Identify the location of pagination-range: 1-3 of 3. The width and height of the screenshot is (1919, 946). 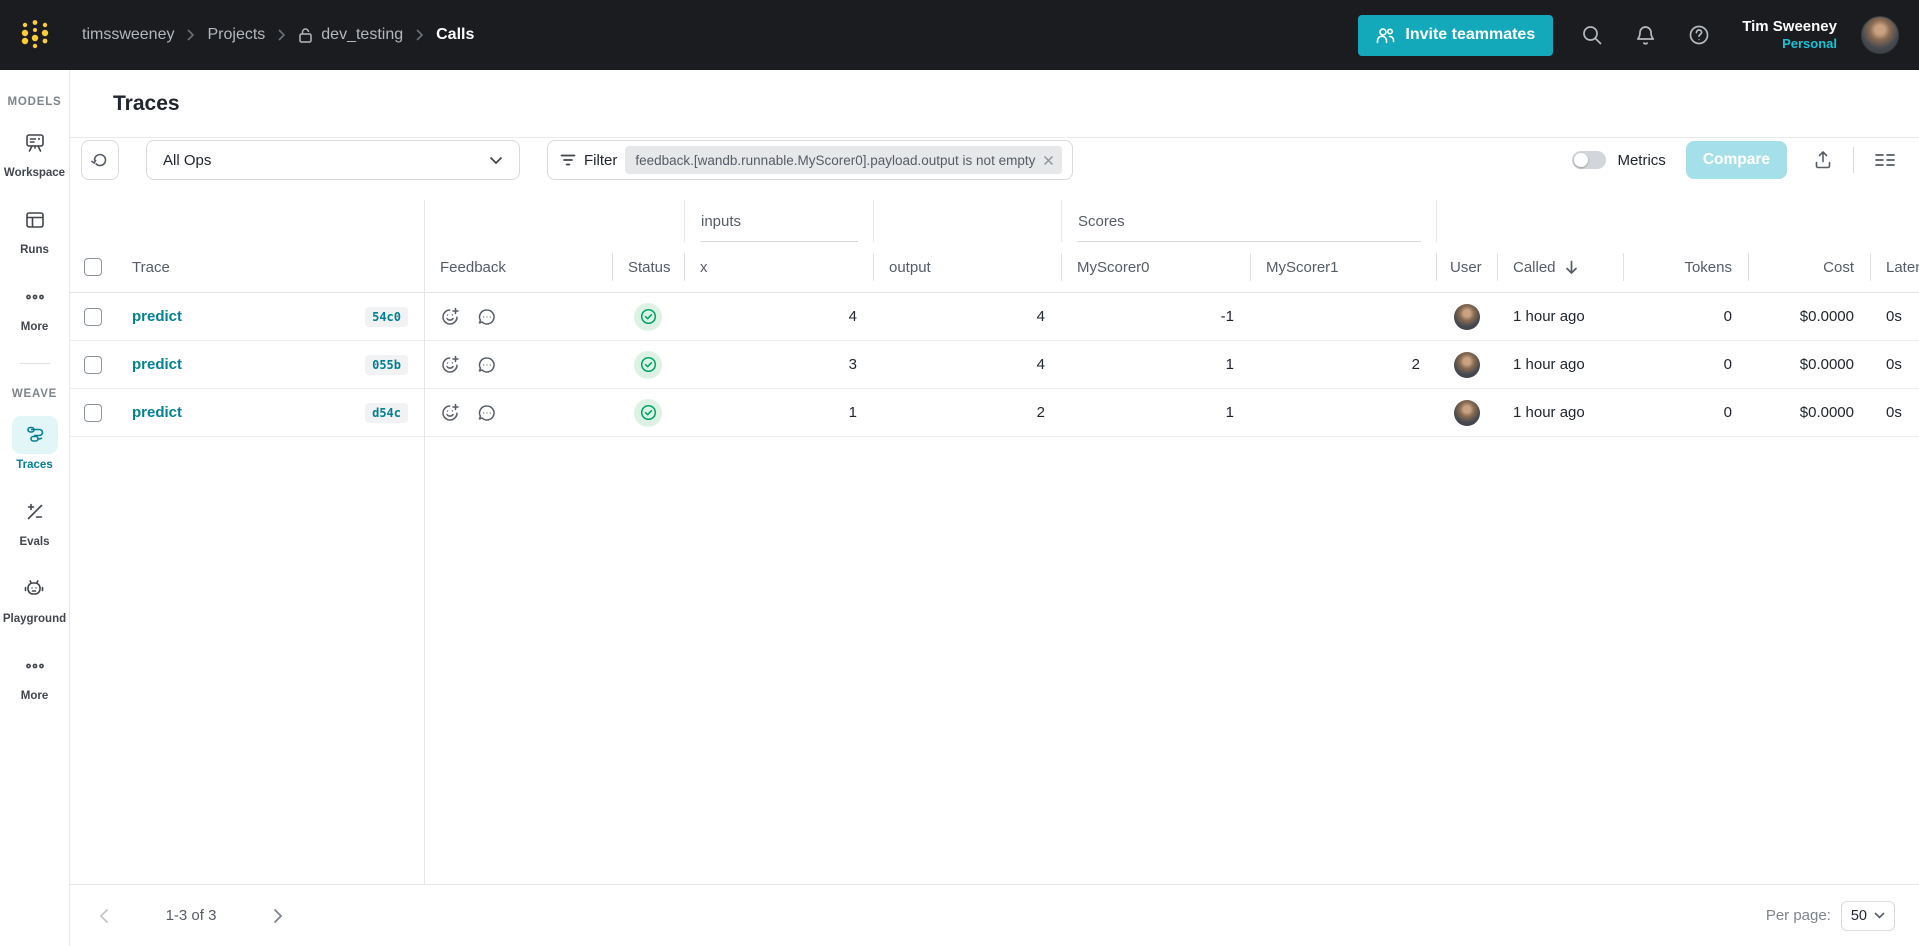
(191, 915).